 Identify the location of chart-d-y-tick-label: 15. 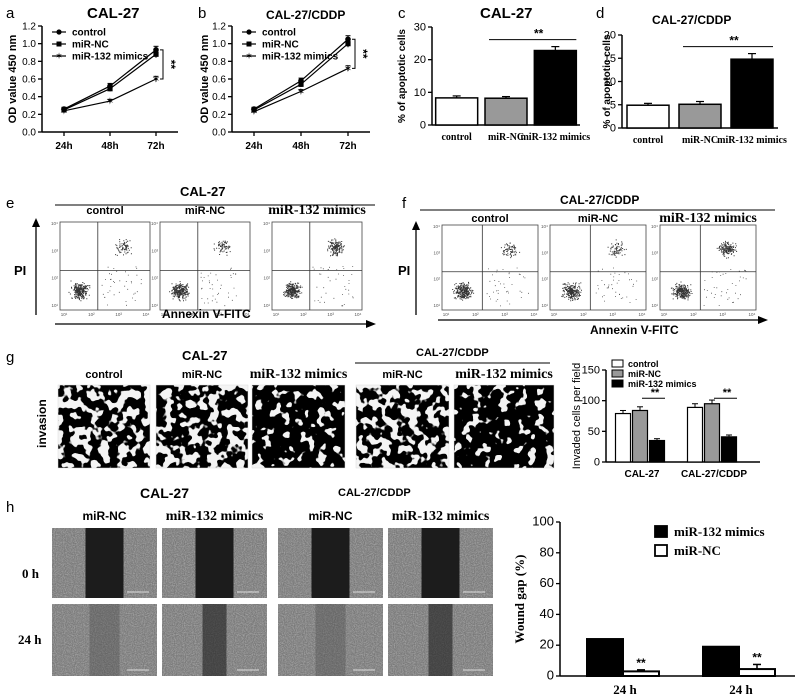
(610, 59).